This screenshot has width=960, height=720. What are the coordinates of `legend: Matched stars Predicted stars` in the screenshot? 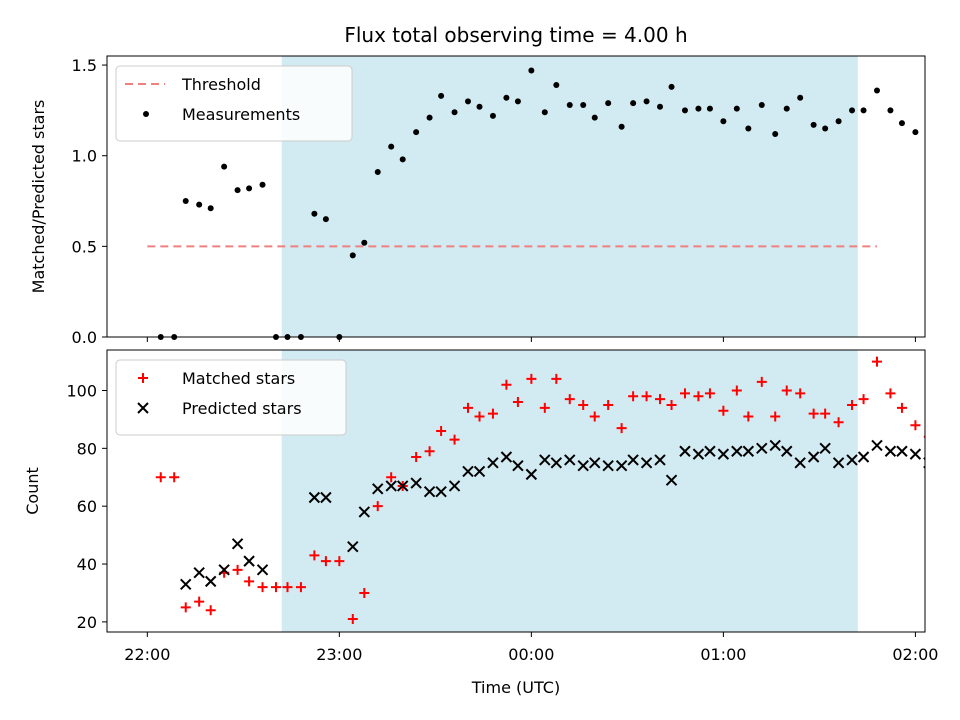 It's located at (231, 397).